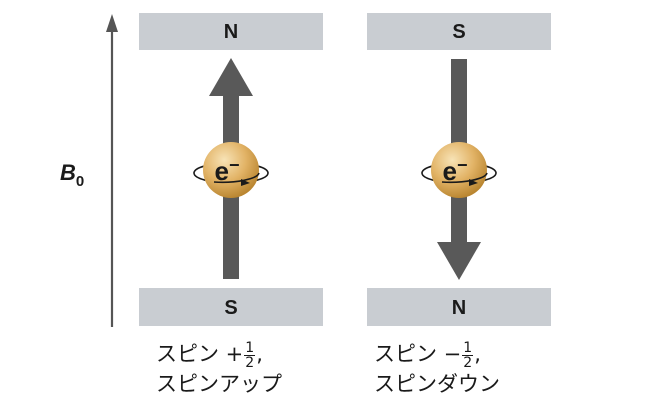  I want to click on caption-spin-up: スピン +1 2, スピンアップ, so click(219, 369).